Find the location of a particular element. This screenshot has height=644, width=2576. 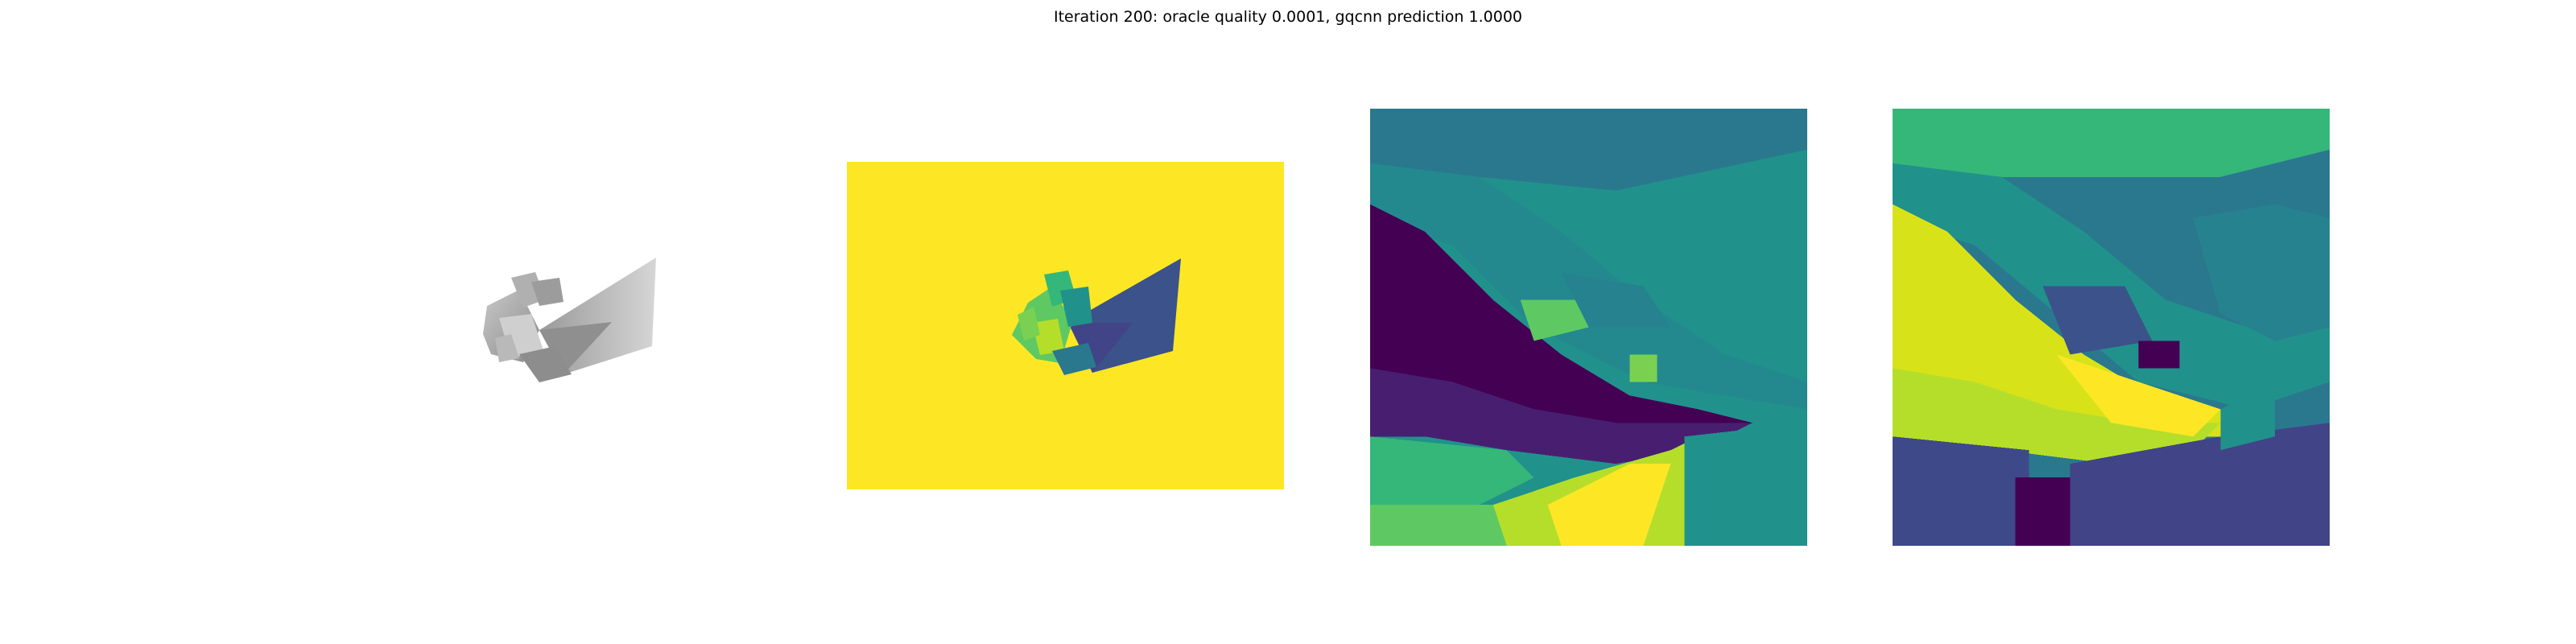

depth-image-panel is located at coordinates (1065, 325).